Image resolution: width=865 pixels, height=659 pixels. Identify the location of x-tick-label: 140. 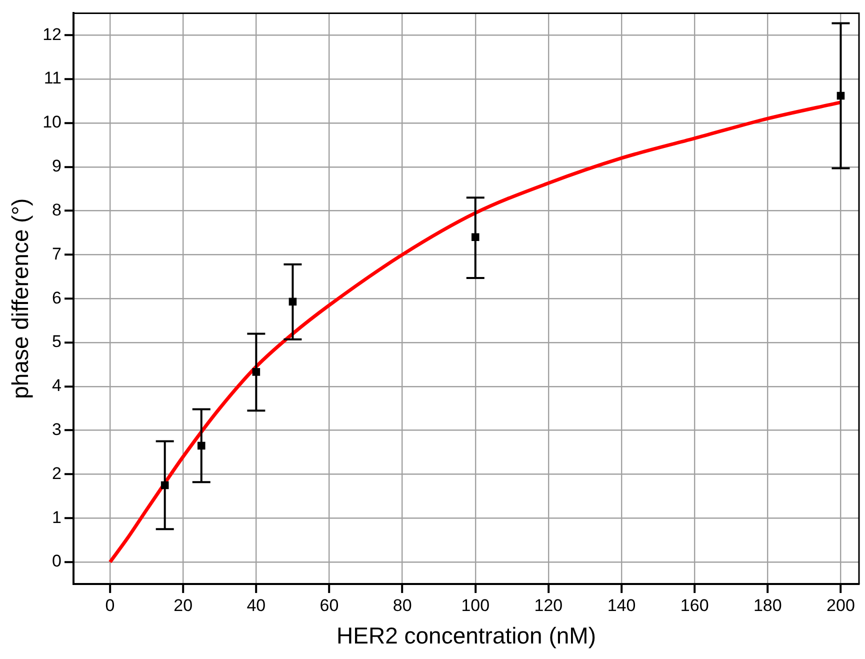
(621, 605).